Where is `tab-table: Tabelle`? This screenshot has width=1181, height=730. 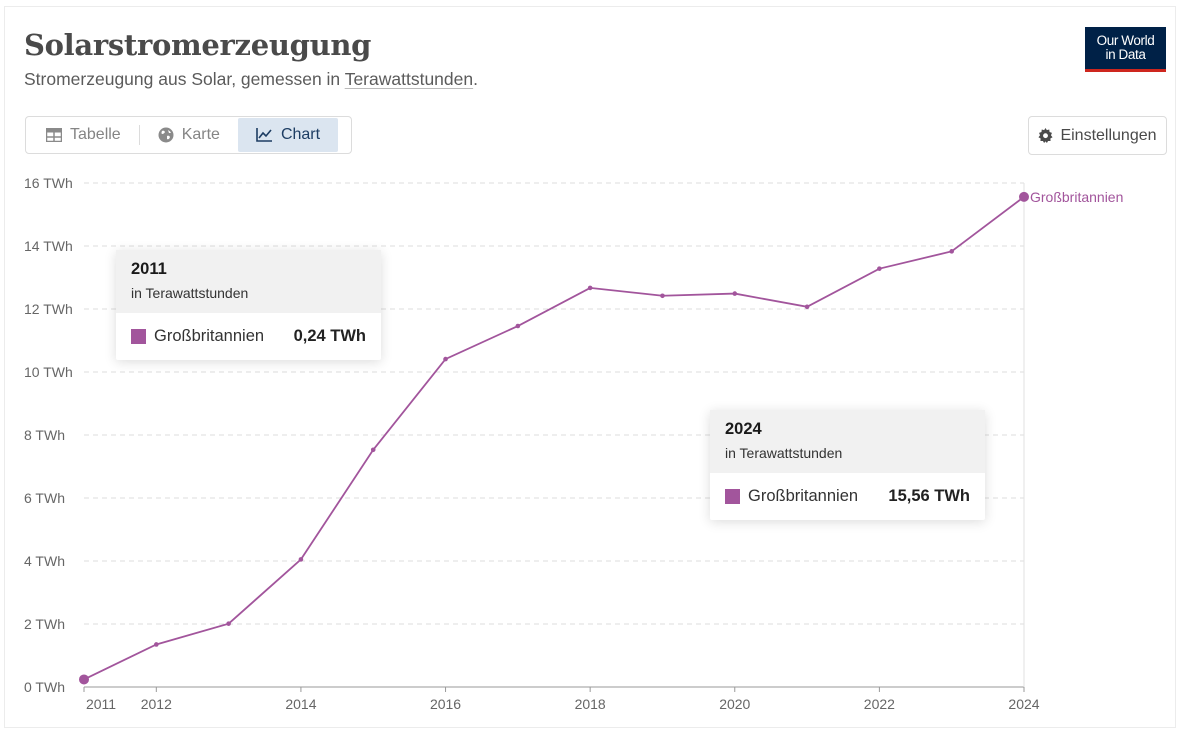 tab-table: Tabelle is located at coordinates (83, 135).